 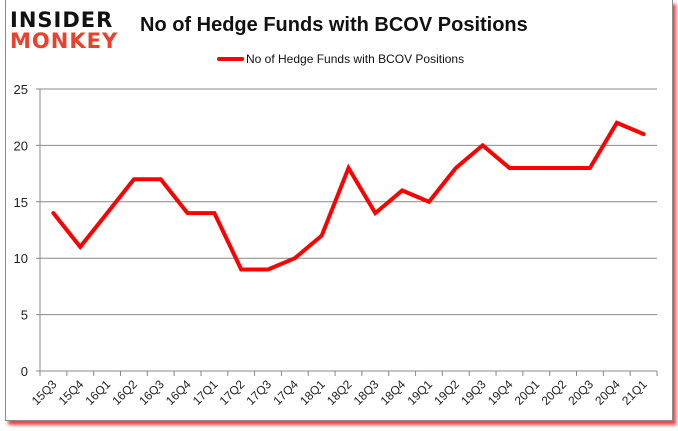 I want to click on x-tick-label: 16Q3, so click(x=151, y=392).